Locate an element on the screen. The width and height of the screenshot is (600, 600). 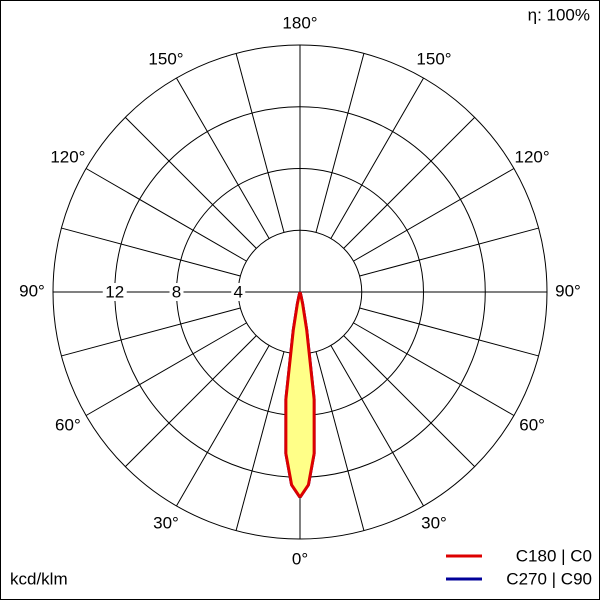
legend-label: C180 | C0 is located at coordinates (554, 555).